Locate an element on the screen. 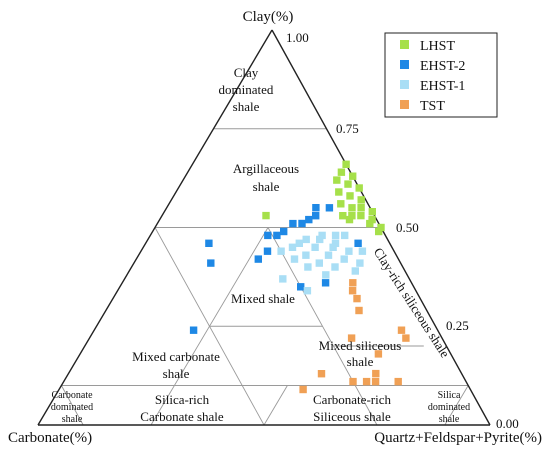 This screenshot has height=454, width=550. region-mixed-carbonate-shale: Mixed carbonate shale is located at coordinates (176, 365).